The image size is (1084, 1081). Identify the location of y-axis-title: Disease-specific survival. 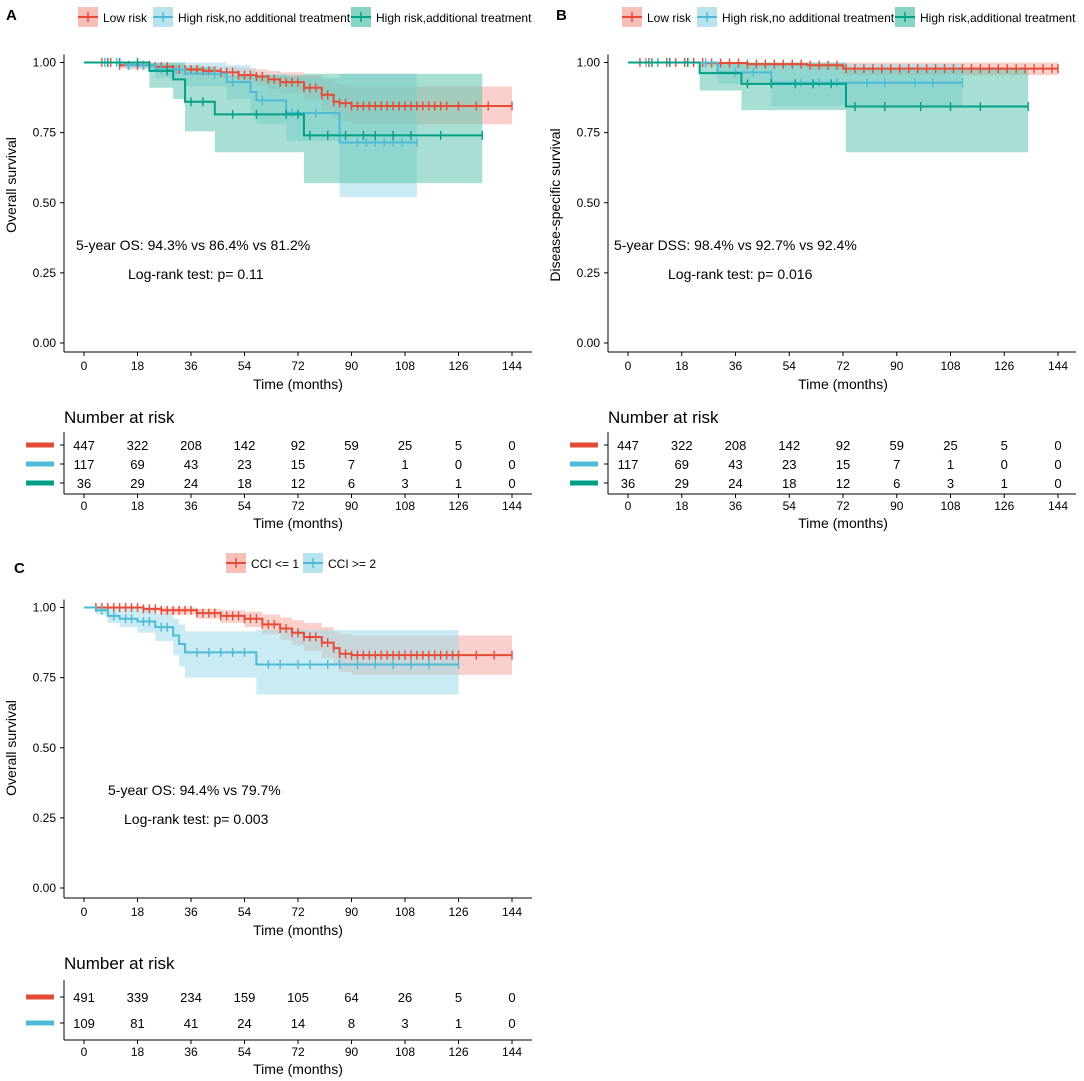
(555, 204).